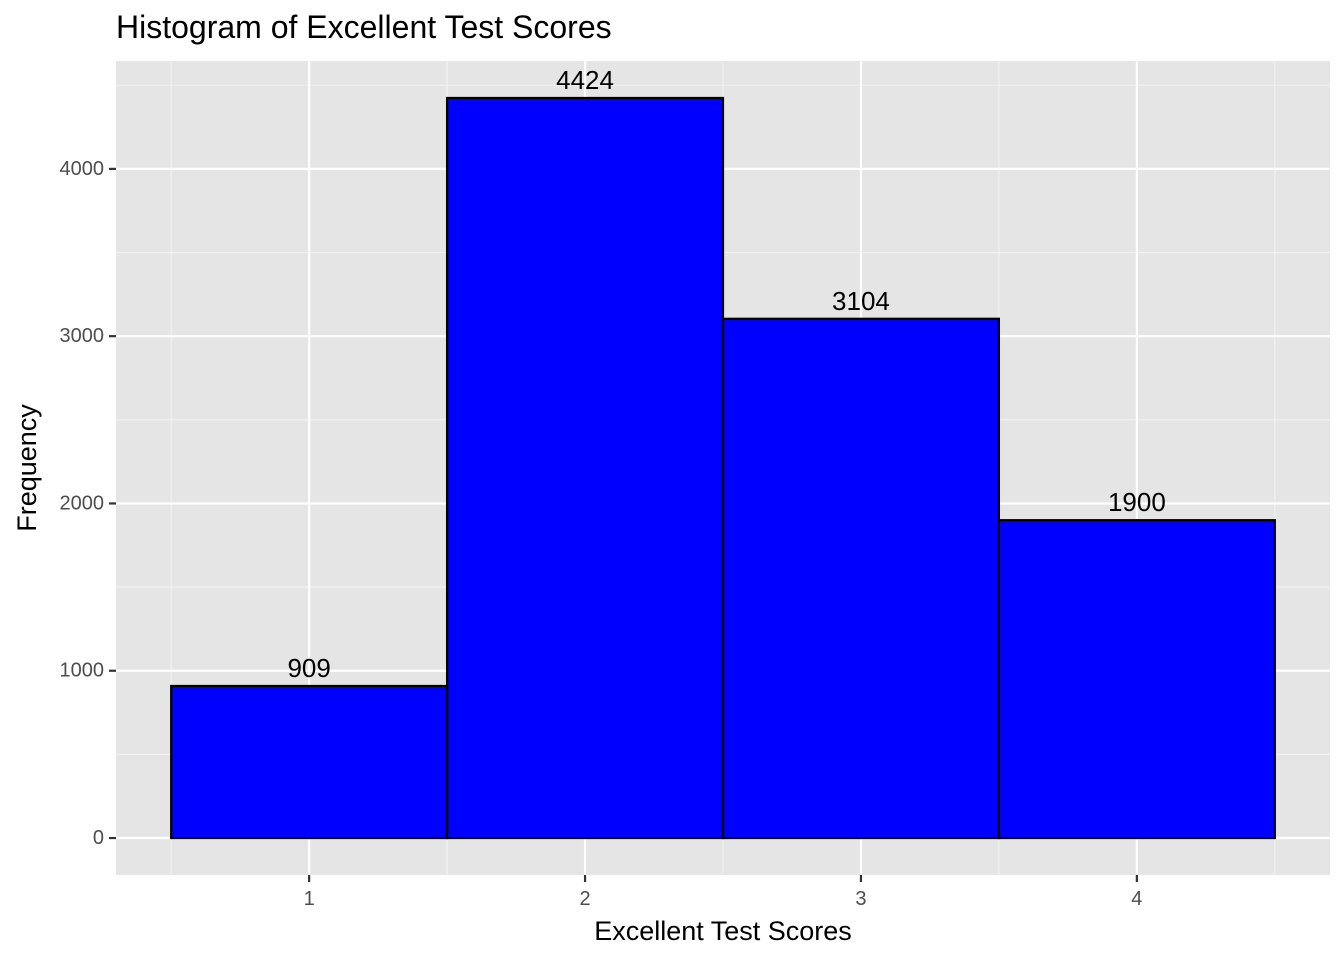 The image size is (1344, 965). What do you see at coordinates (723, 892) in the screenshot?
I see `x-axis: 1 2 3 4` at bounding box center [723, 892].